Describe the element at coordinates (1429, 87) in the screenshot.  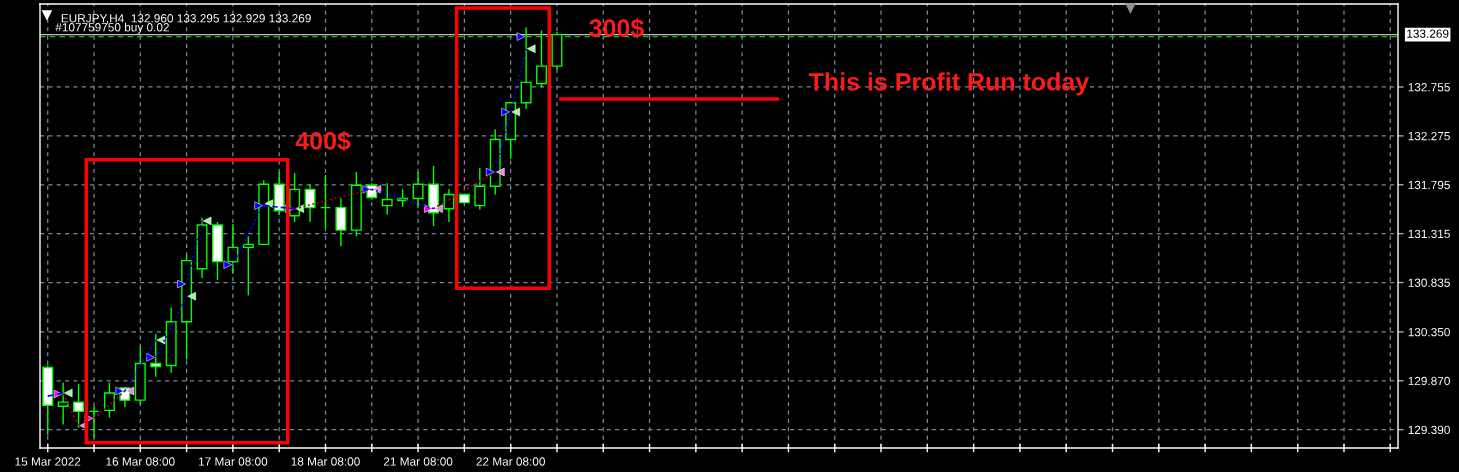
I see `y-tick-label: 132.755` at that location.